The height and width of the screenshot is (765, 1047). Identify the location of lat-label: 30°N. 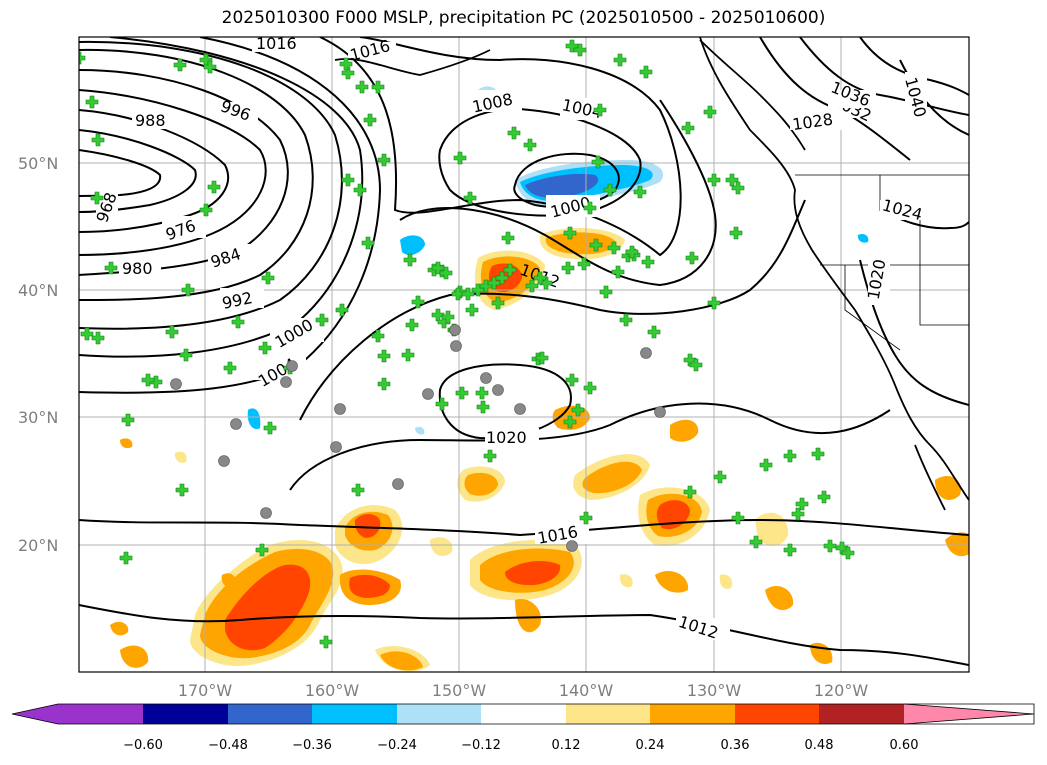
(38, 417).